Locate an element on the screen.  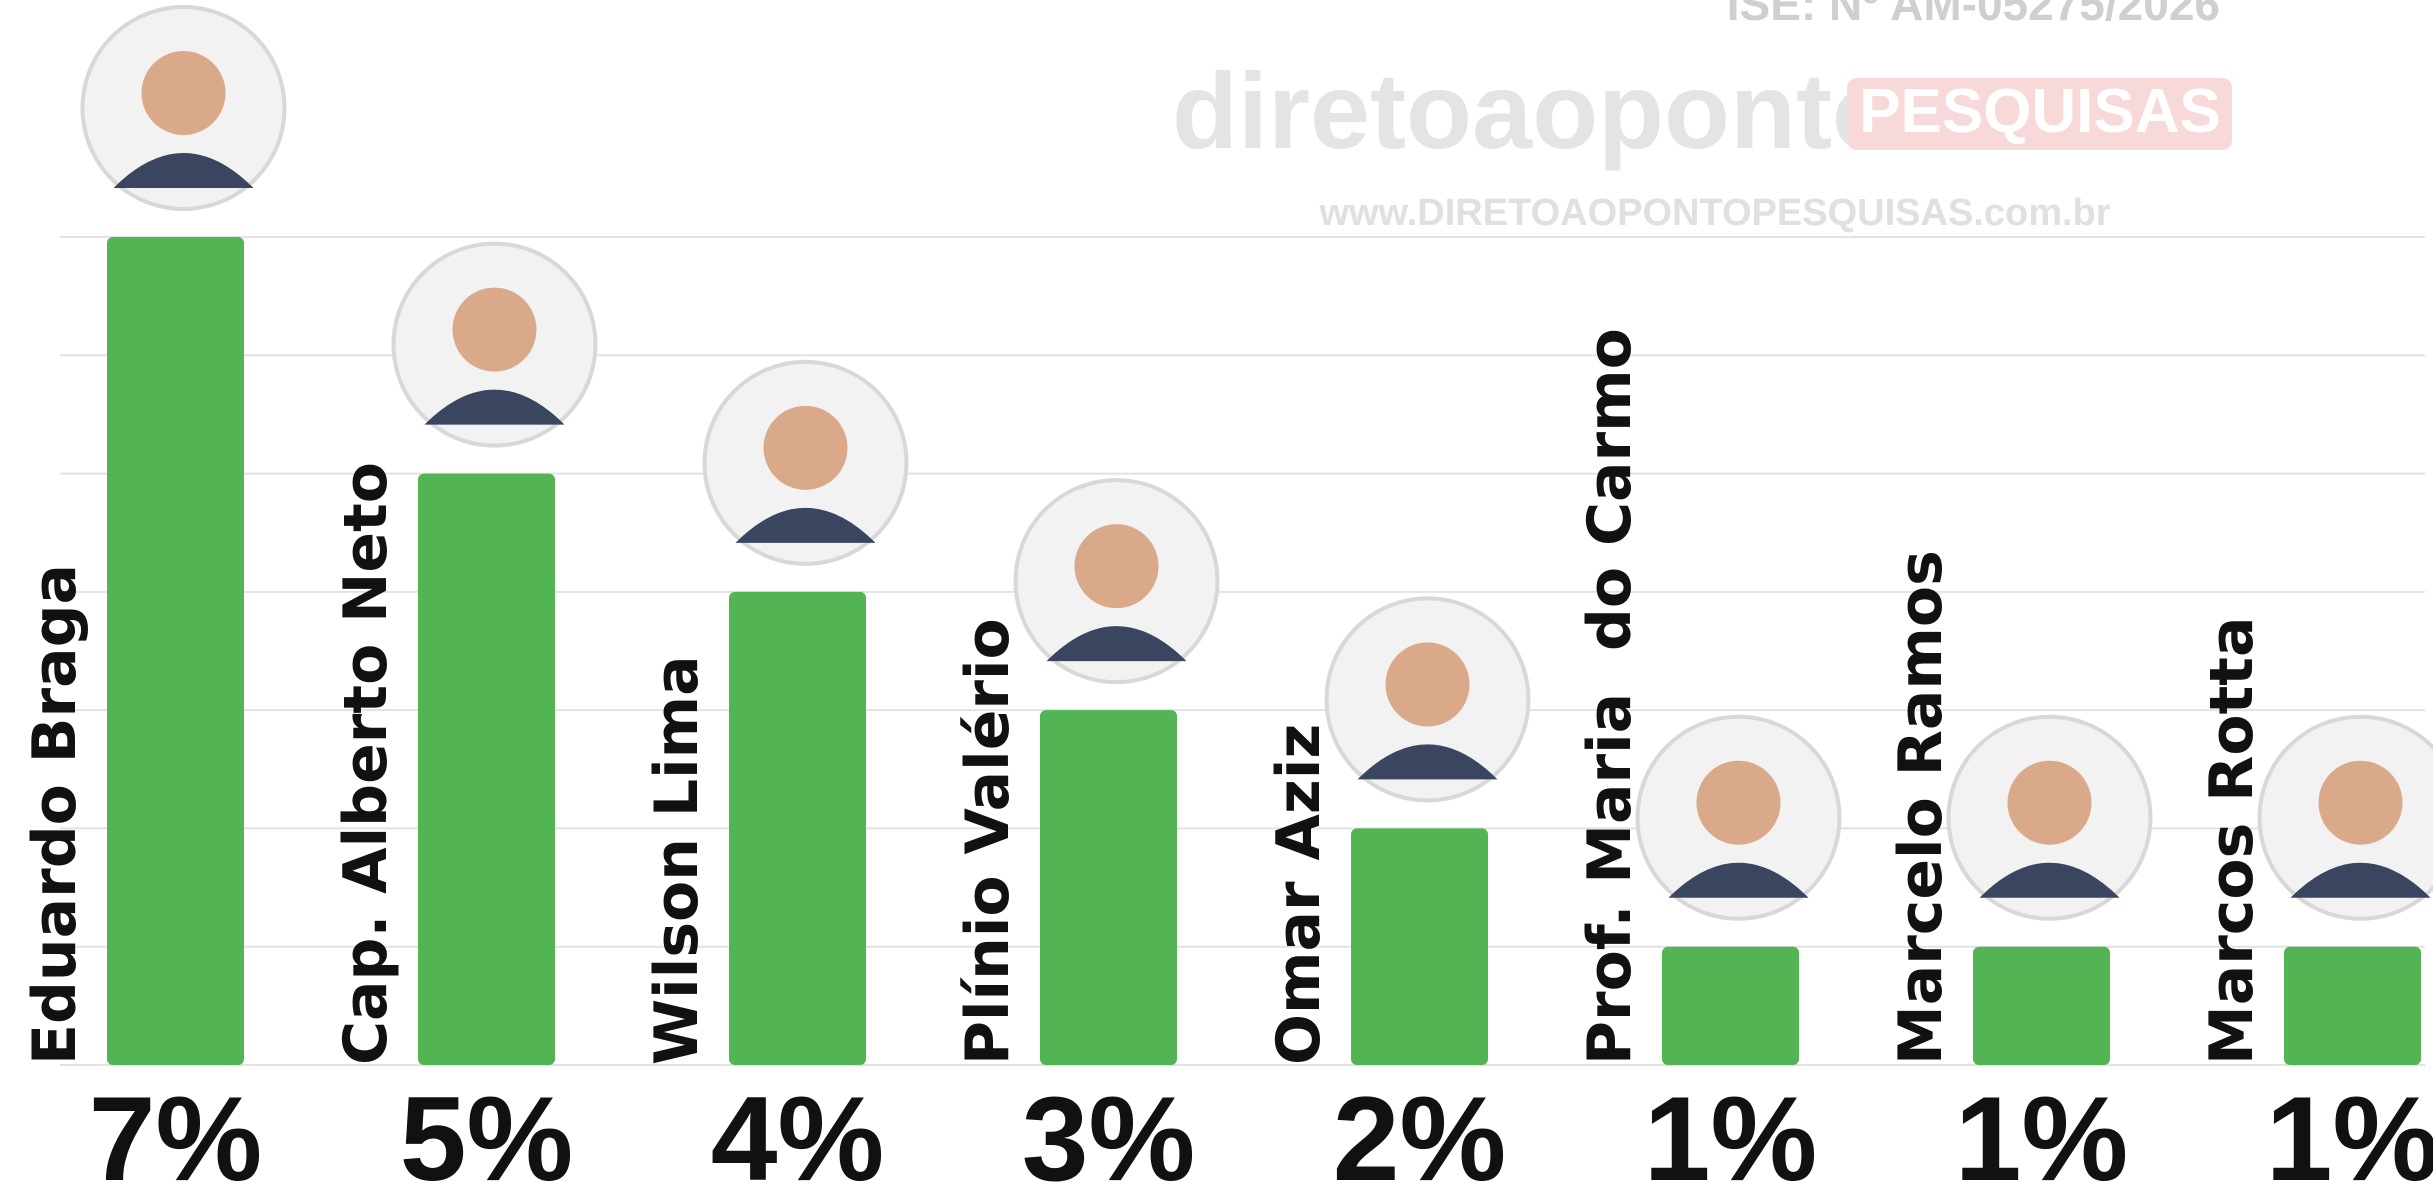
value-label: 5% is located at coordinates (486, 1133).